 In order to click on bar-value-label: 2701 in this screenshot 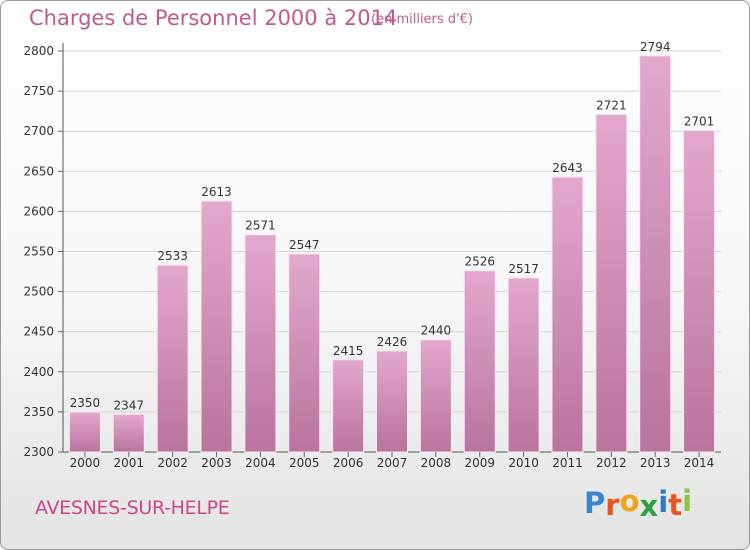, I will do `click(699, 121)`.